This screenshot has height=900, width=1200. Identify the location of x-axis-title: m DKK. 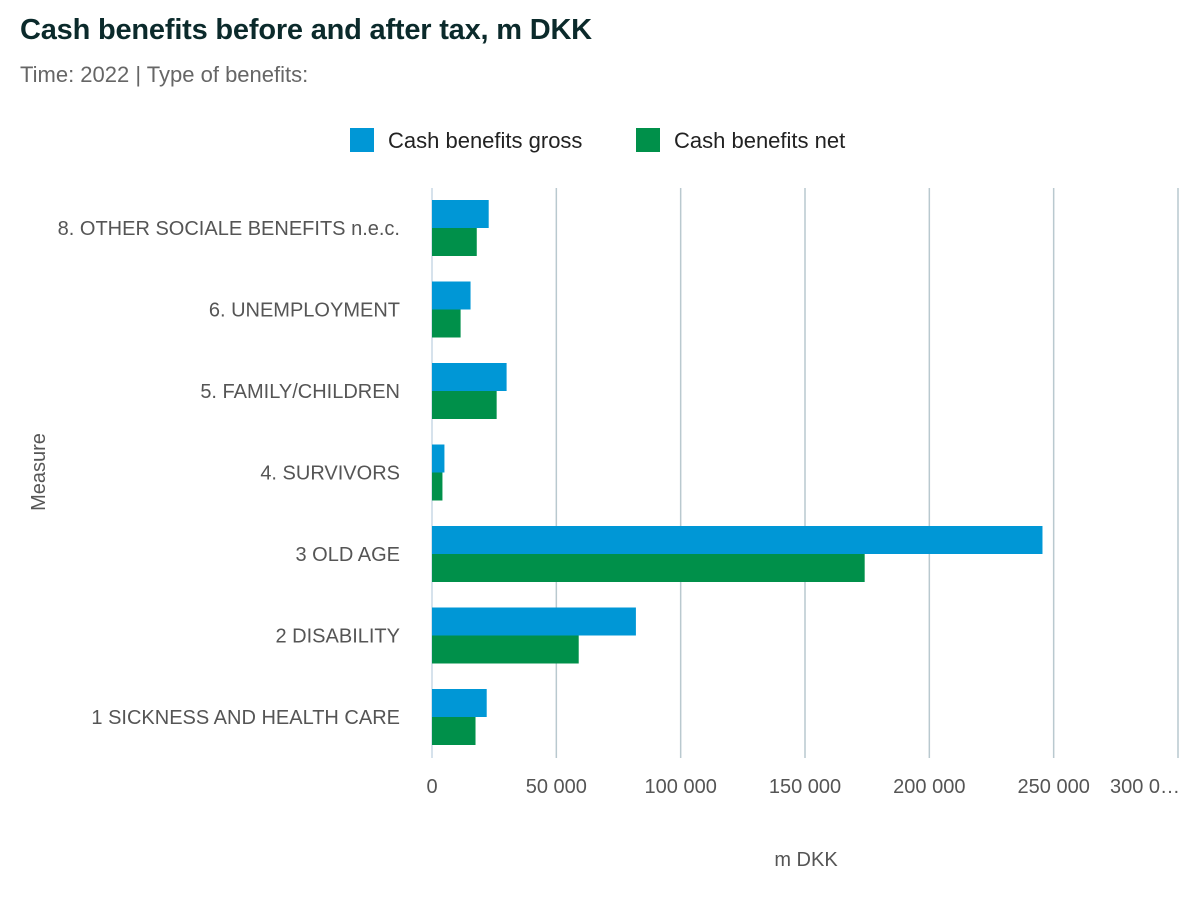
(806, 860).